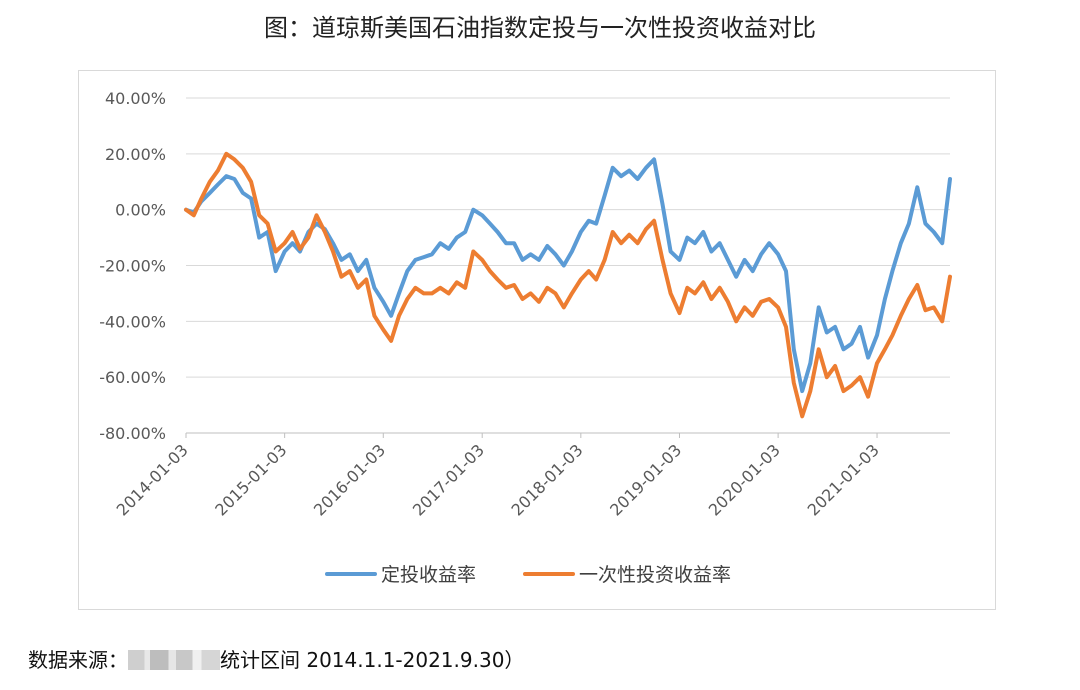 The width and height of the screenshot is (1080, 690). I want to click on legend-label: 一次性投资收益率, so click(655, 575).